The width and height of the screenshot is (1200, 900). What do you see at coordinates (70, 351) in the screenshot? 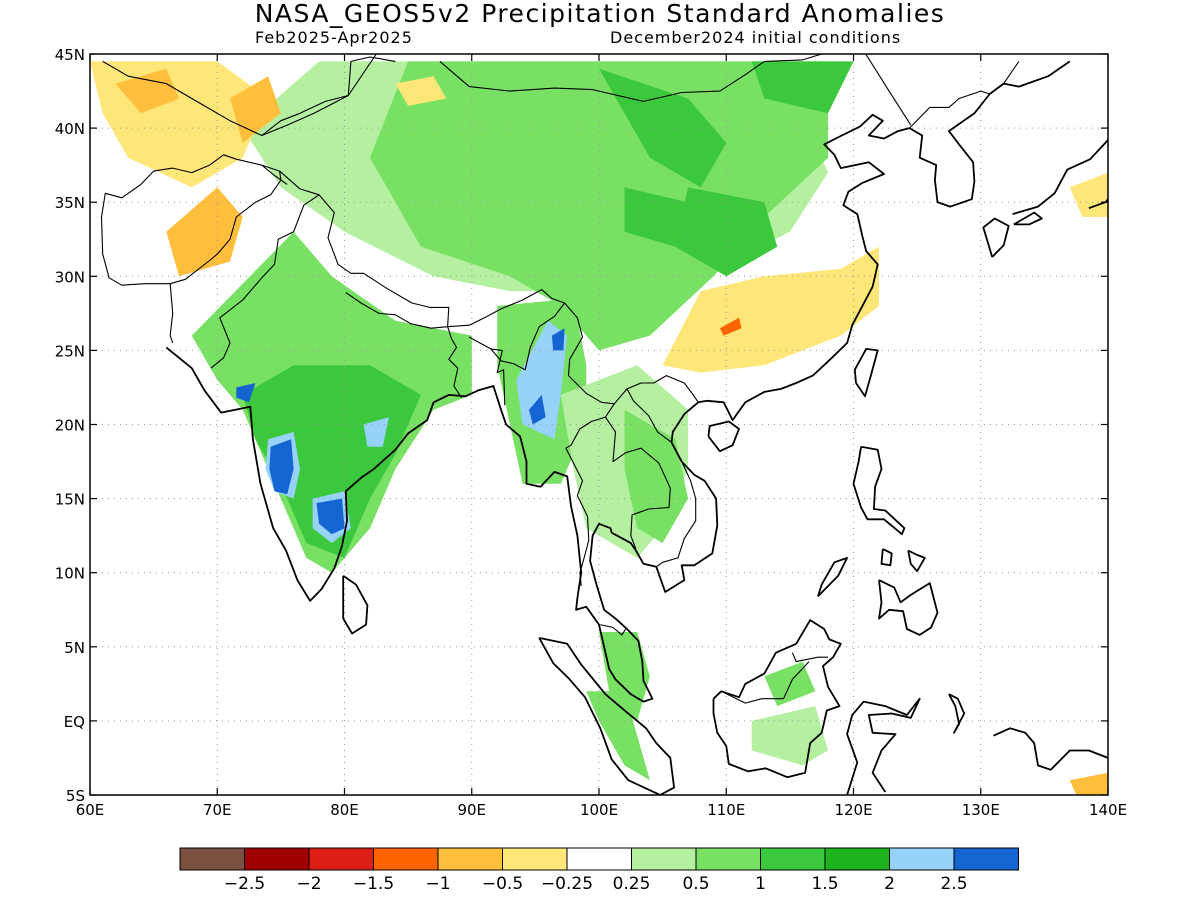
I see `lat-tick-label: 25N` at bounding box center [70, 351].